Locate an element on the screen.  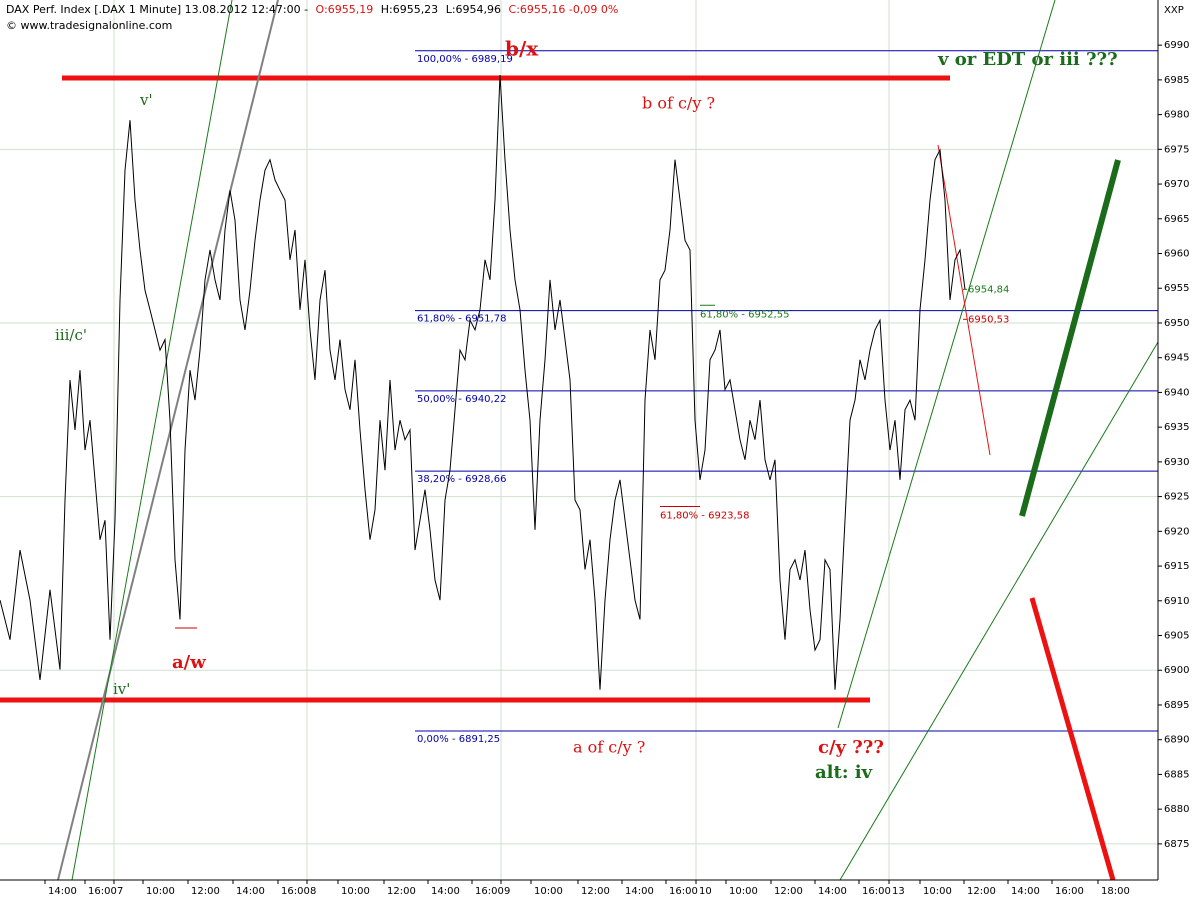
fib-label: 100,00% - 6989,19 is located at coordinates (465, 59).